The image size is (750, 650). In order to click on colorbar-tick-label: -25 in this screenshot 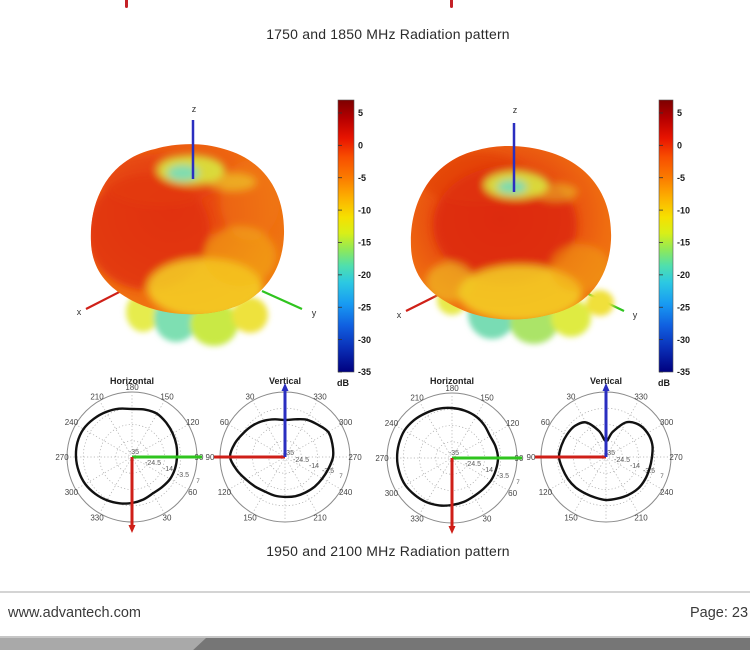, I will do `click(364, 307)`.